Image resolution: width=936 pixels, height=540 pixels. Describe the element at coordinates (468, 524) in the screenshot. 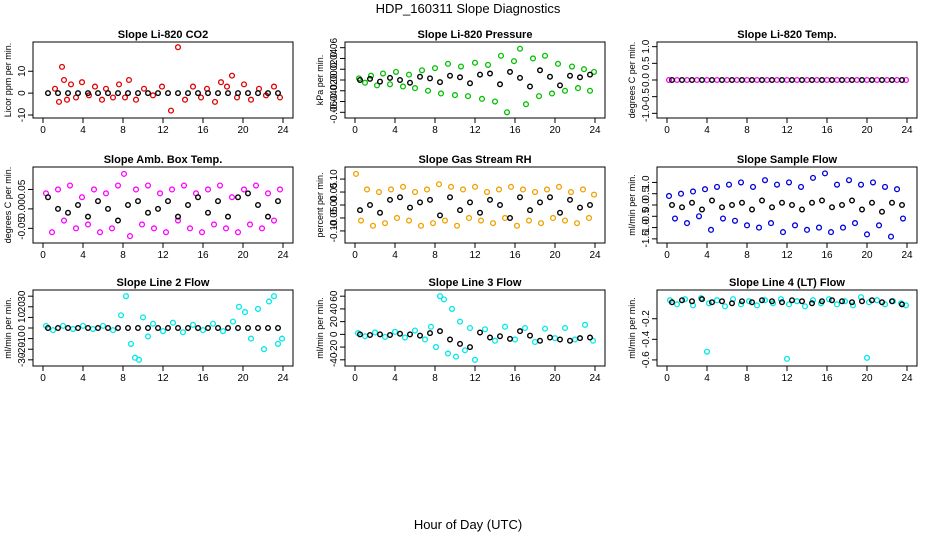

I see `x-axis-title: Hour of Day (UTC)` at that location.